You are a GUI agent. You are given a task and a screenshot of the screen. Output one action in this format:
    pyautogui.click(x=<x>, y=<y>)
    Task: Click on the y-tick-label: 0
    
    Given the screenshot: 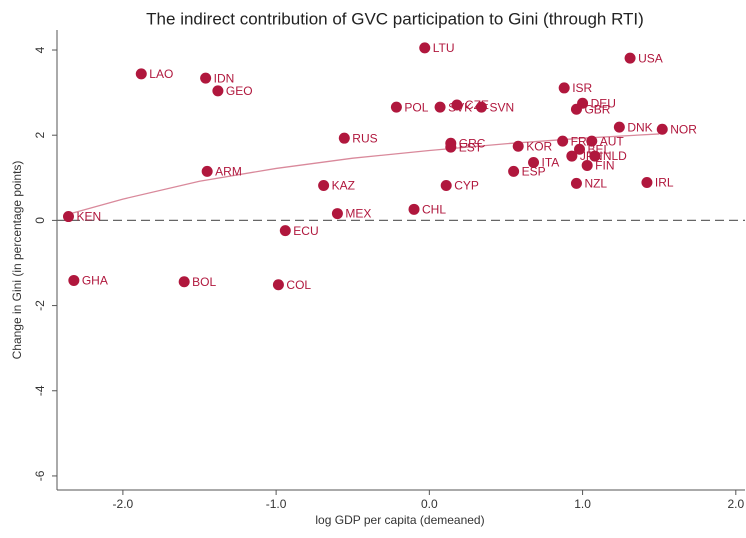 What is the action you would take?
    pyautogui.click(x=40, y=220)
    